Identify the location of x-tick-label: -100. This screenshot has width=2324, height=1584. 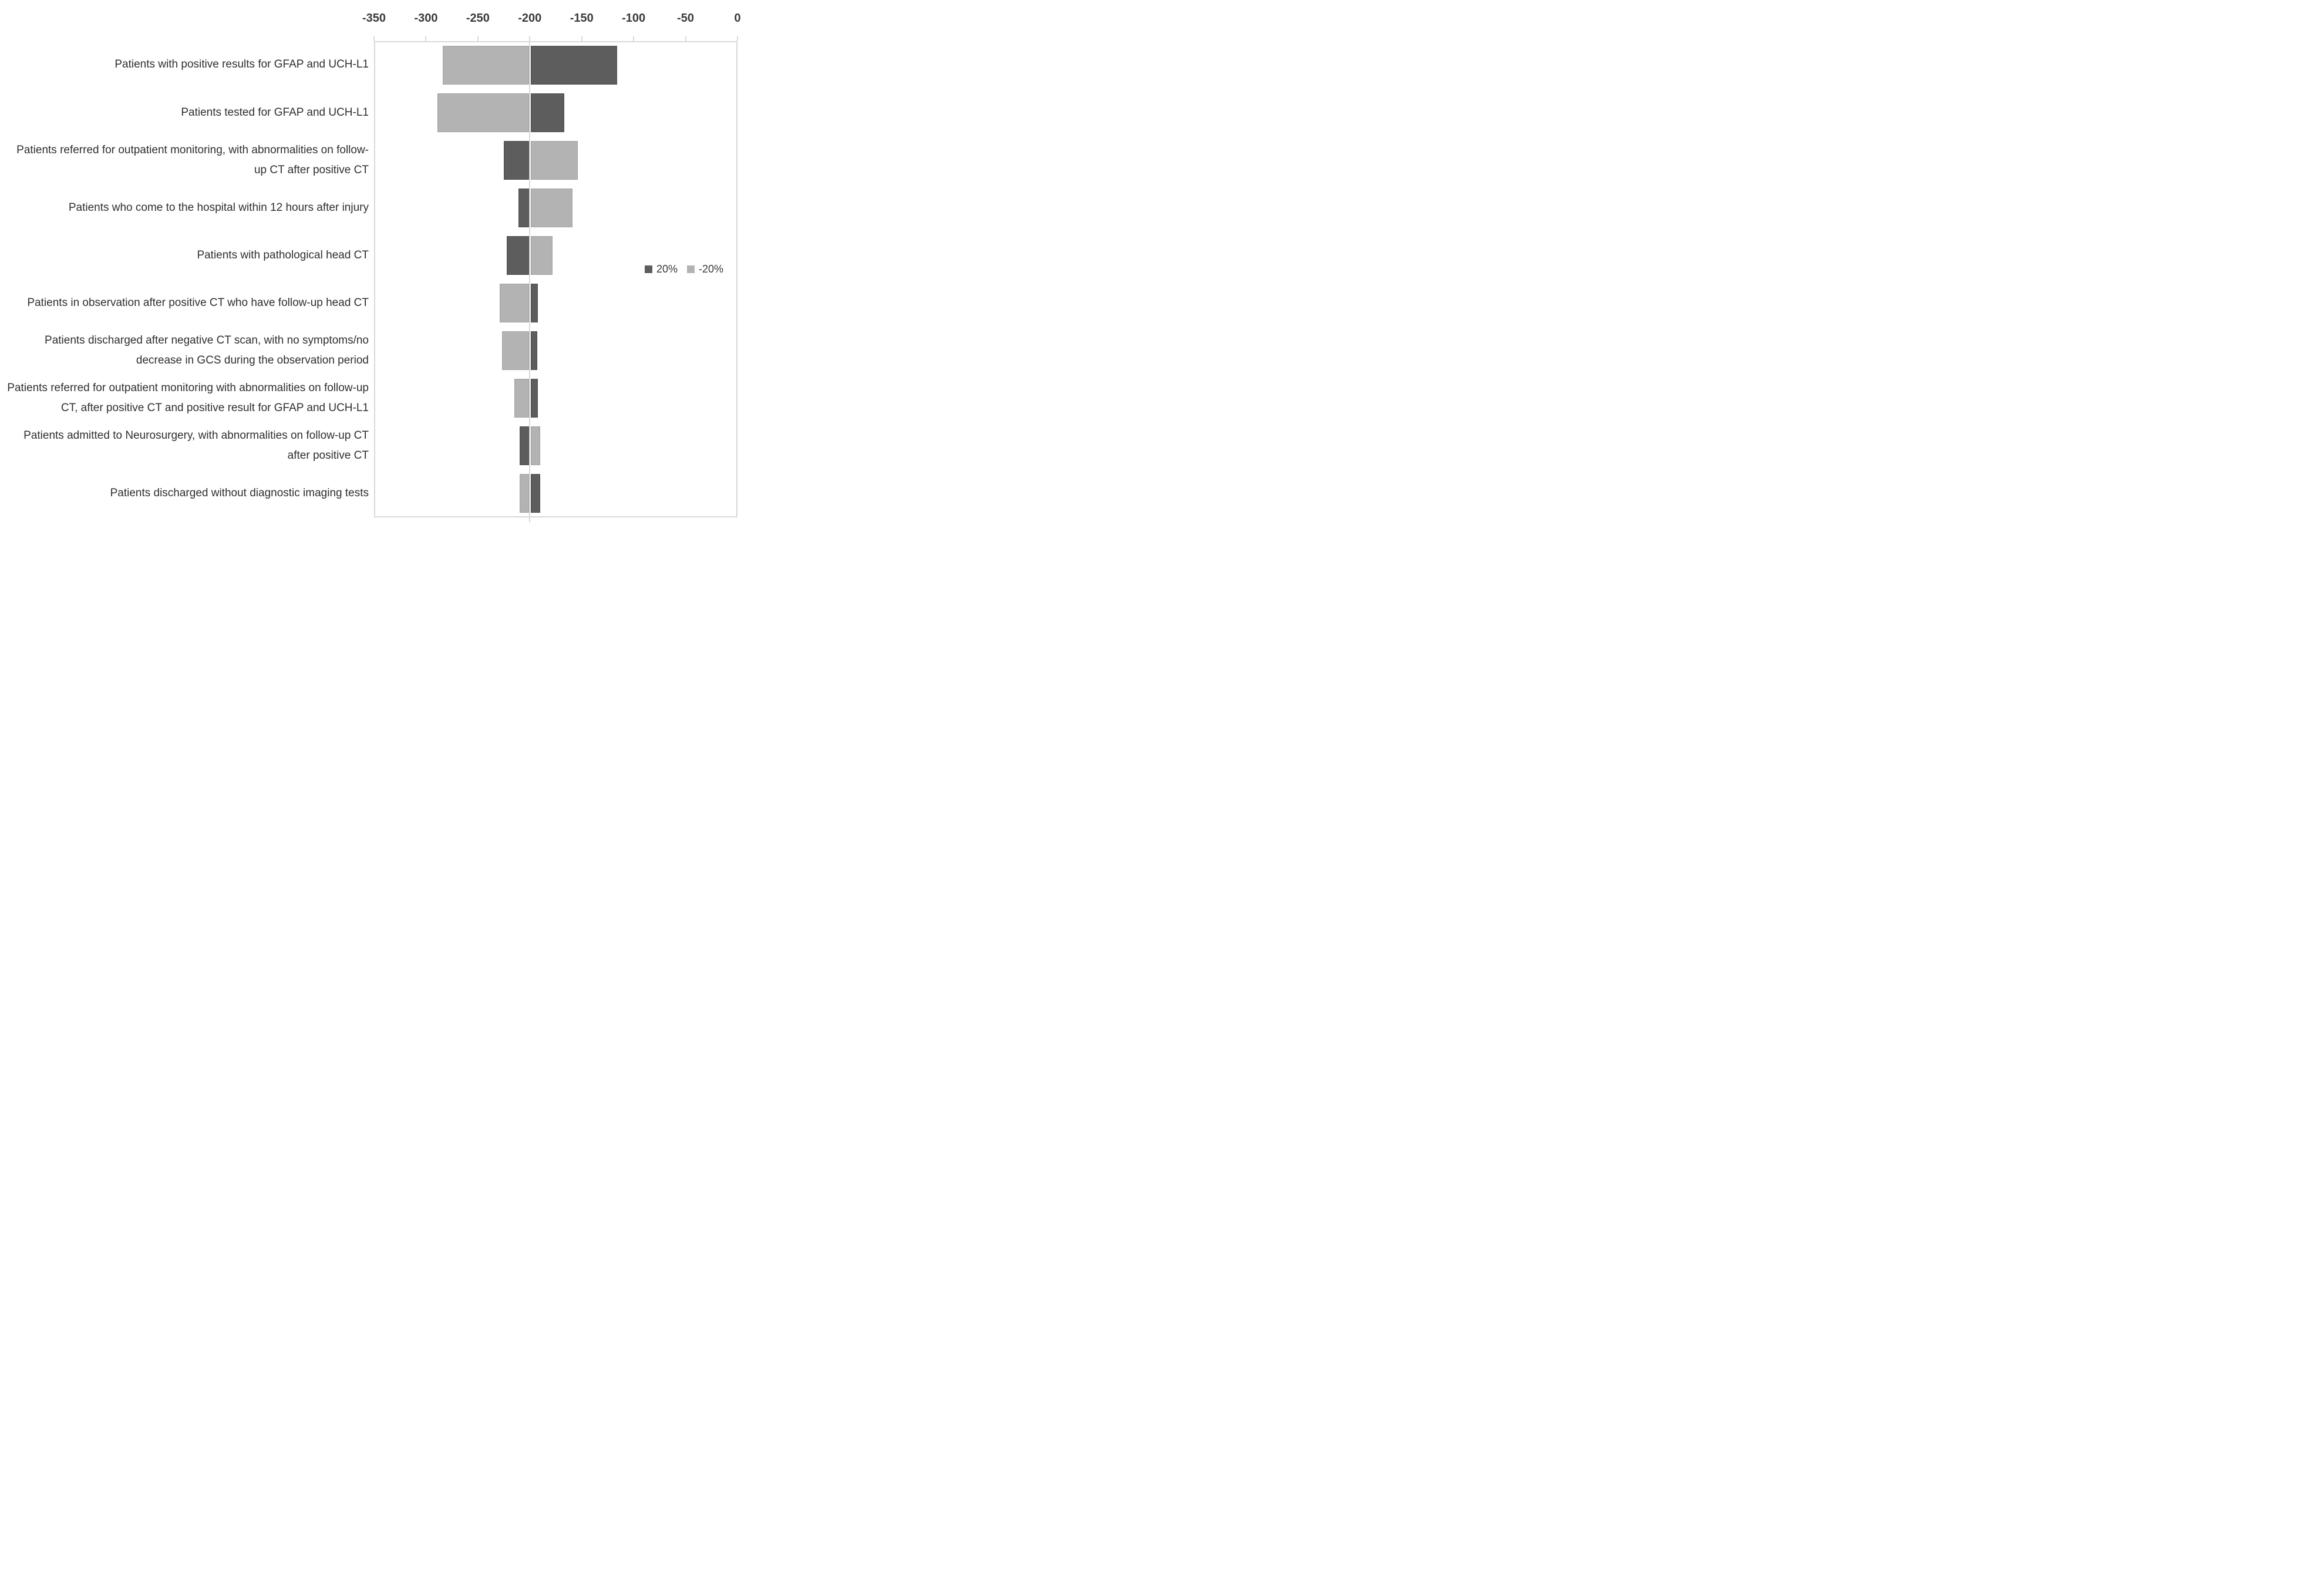
(634, 18).